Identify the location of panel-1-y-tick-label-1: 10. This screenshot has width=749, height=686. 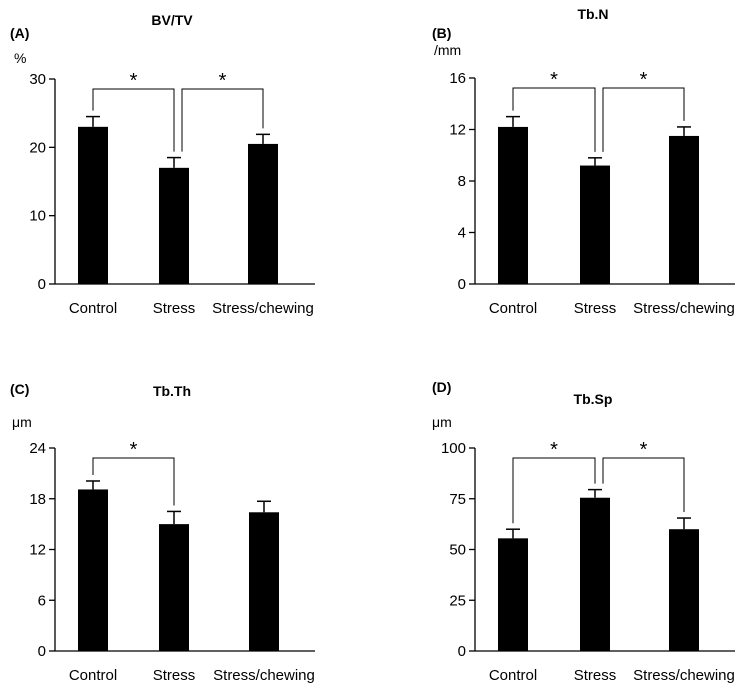
(37, 216).